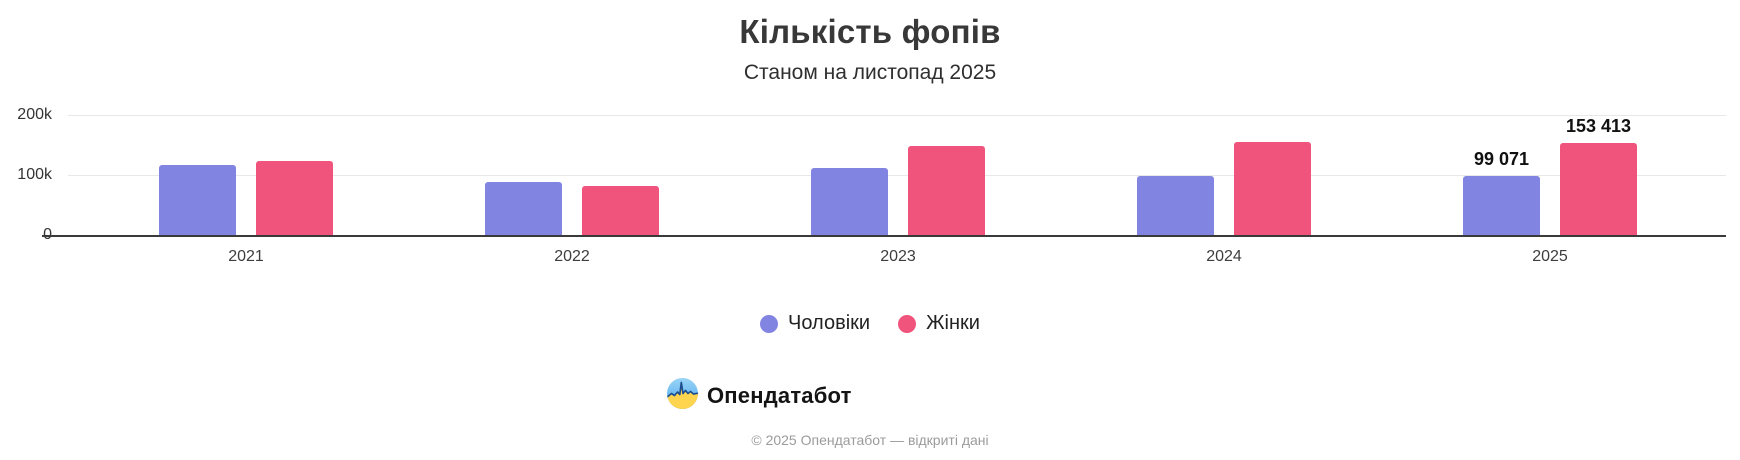 The height and width of the screenshot is (460, 1740). Describe the element at coordinates (897, 175) in the screenshot. I see `gridline-100k` at that location.